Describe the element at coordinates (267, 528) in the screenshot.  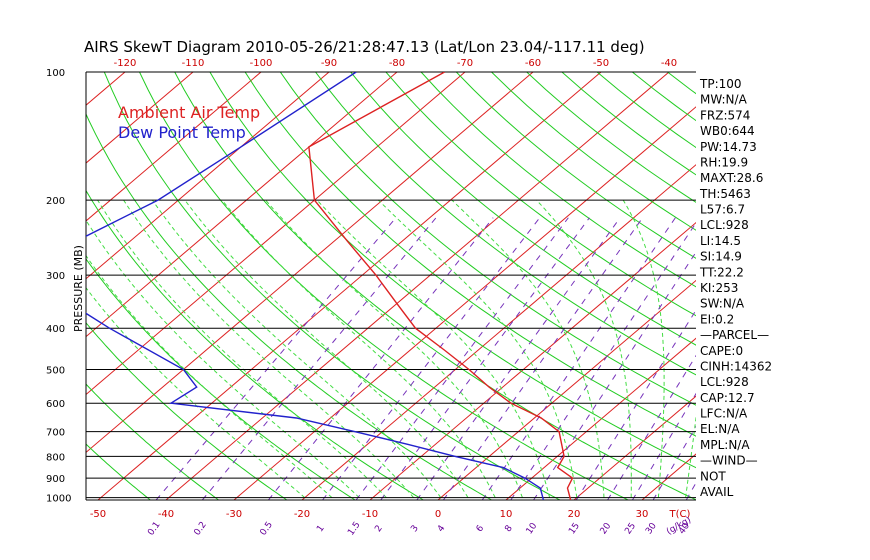
I see `mixing-ratio-label: 0.5` at that location.